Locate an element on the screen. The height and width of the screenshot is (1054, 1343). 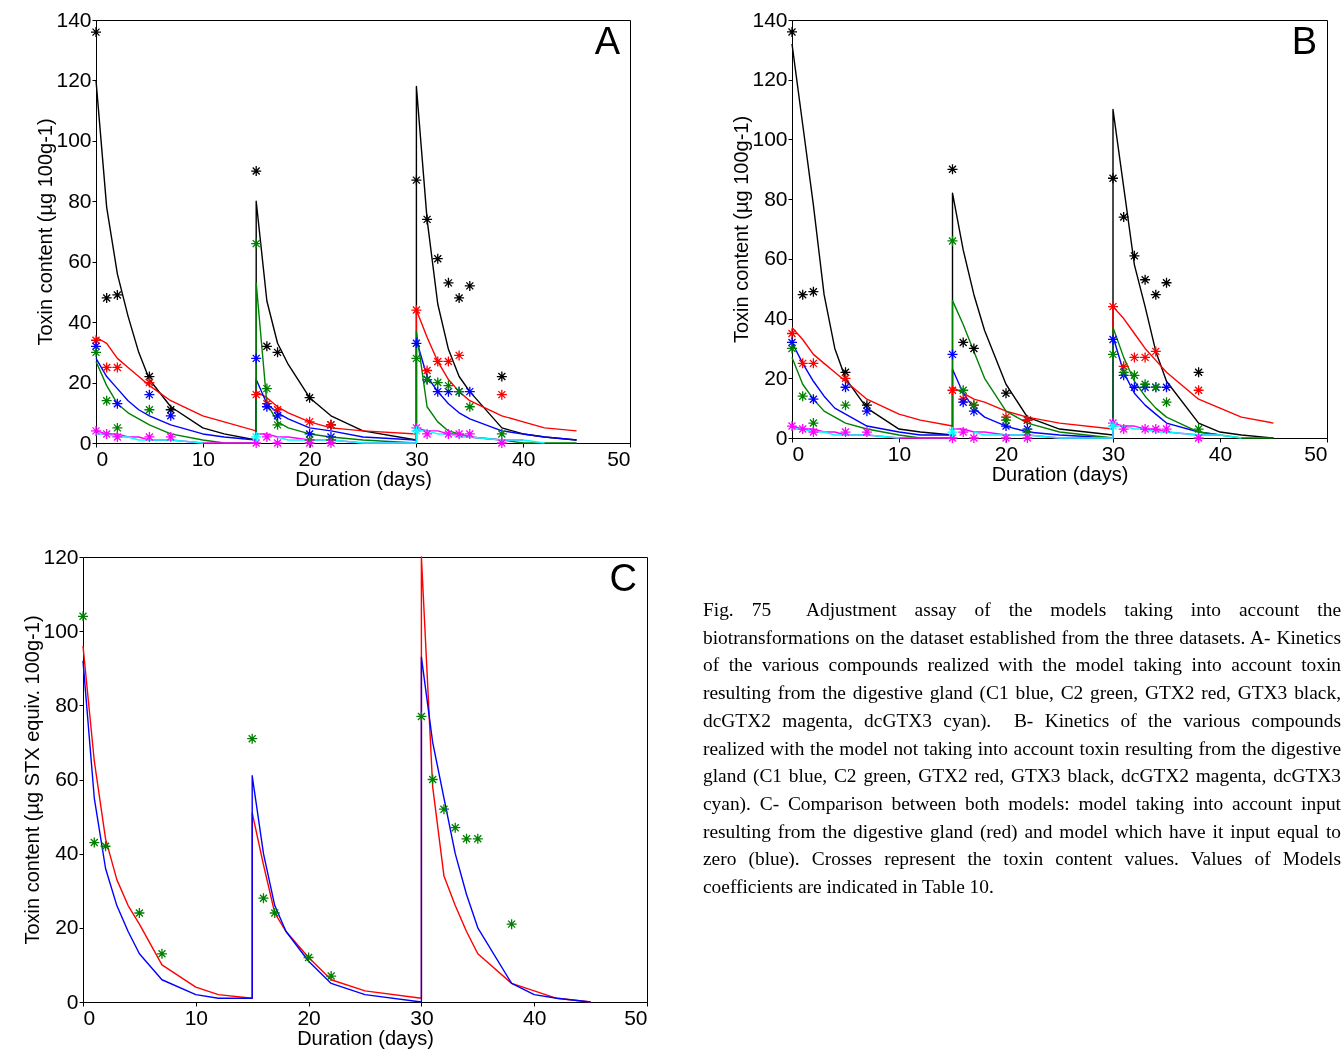
y-axis-title: Toxin content (µg STX equiv. 100g-1) is located at coordinates (32, 780).